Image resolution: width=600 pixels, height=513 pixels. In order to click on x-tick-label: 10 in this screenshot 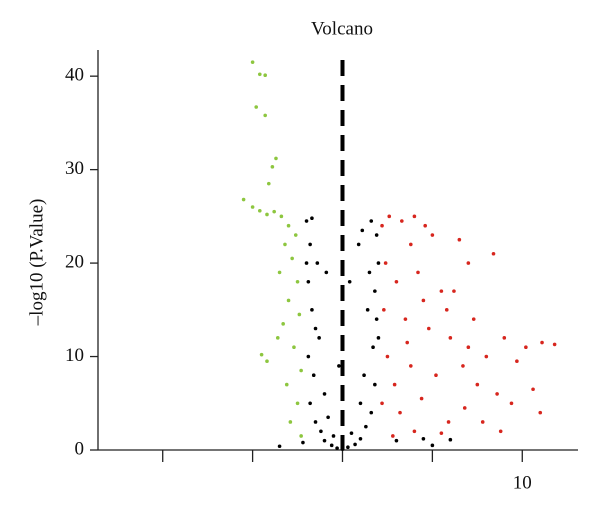, I will do `click(522, 482)`.